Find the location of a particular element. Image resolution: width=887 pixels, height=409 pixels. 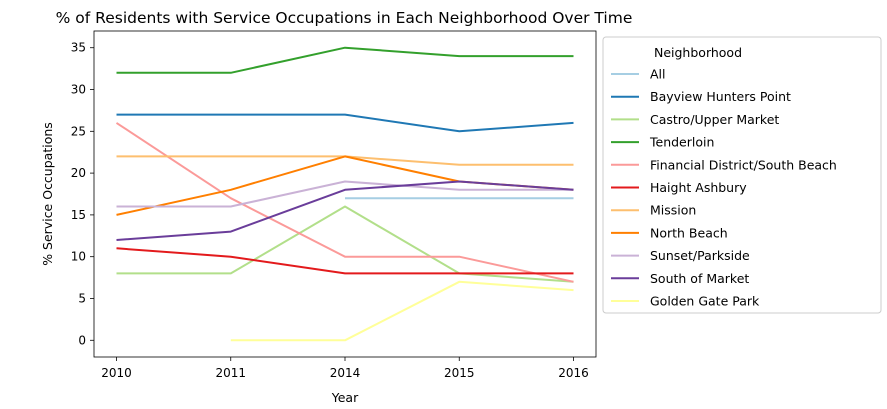

legend-label: Bayview Hunters Point is located at coordinates (720, 96).